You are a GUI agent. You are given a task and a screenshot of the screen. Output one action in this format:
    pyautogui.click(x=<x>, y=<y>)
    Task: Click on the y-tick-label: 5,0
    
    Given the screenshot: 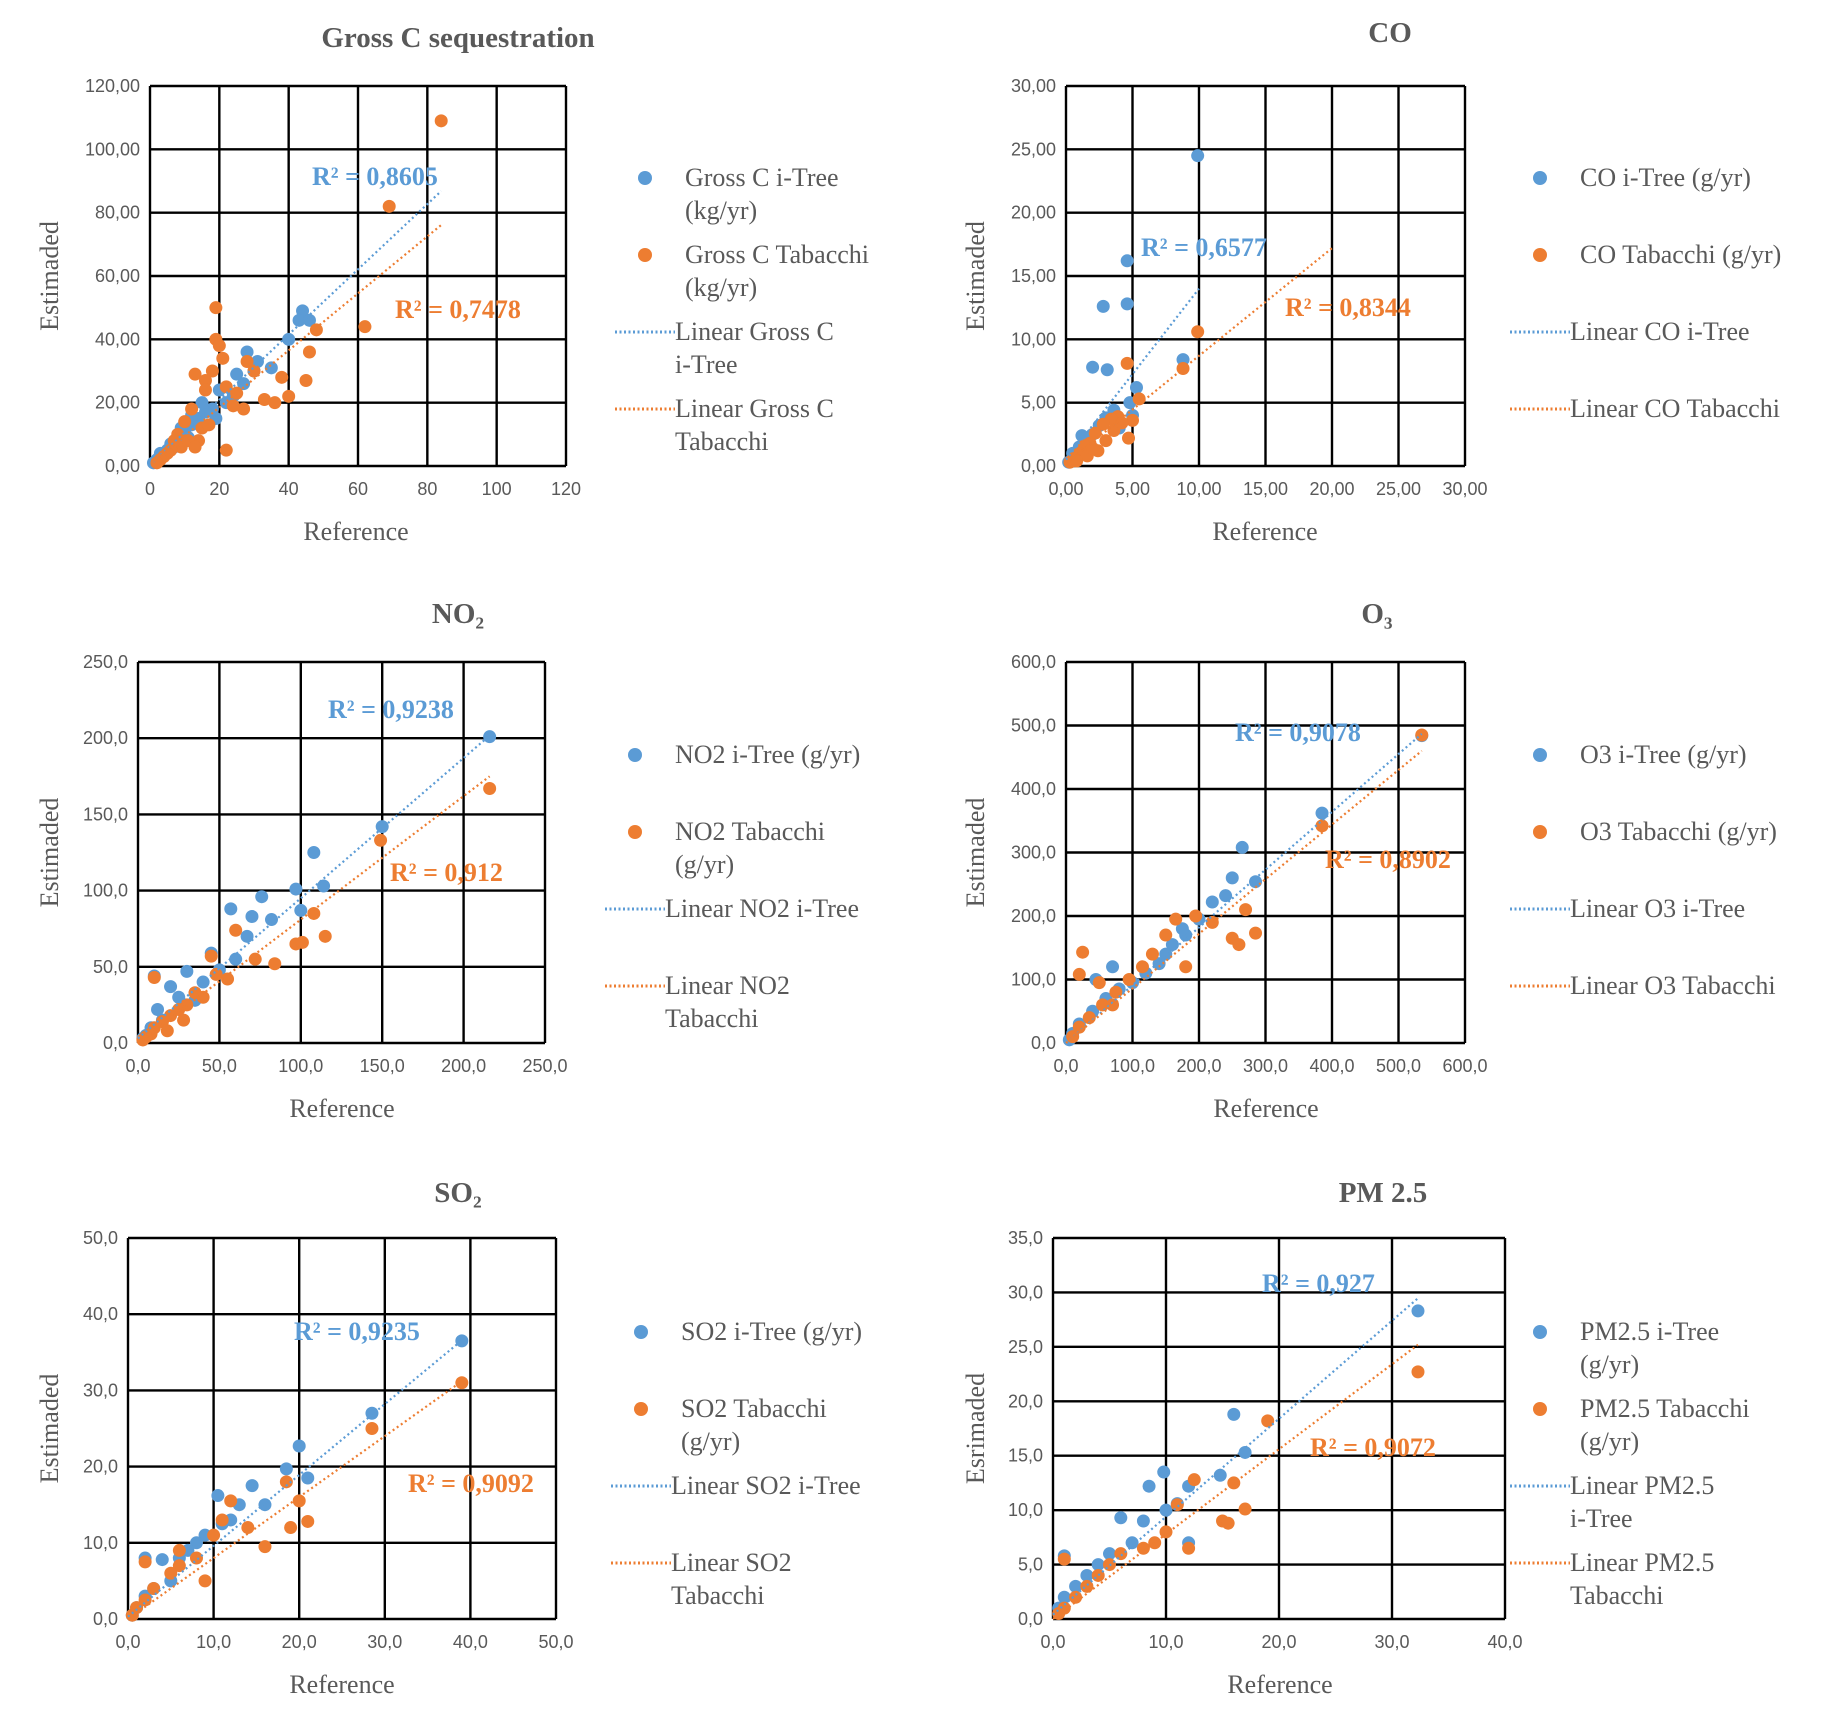 What is the action you would take?
    pyautogui.click(x=1030, y=1565)
    